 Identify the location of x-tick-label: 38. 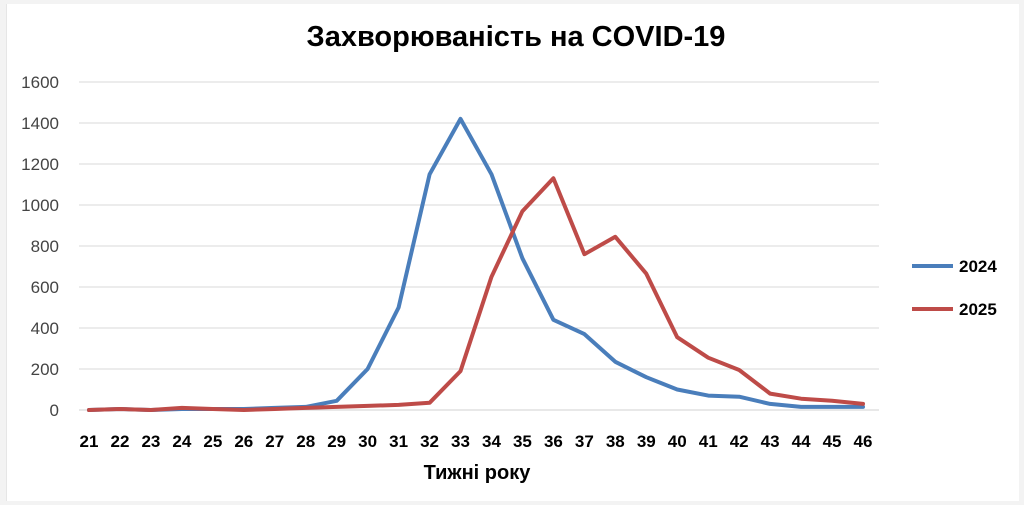
(615, 441).